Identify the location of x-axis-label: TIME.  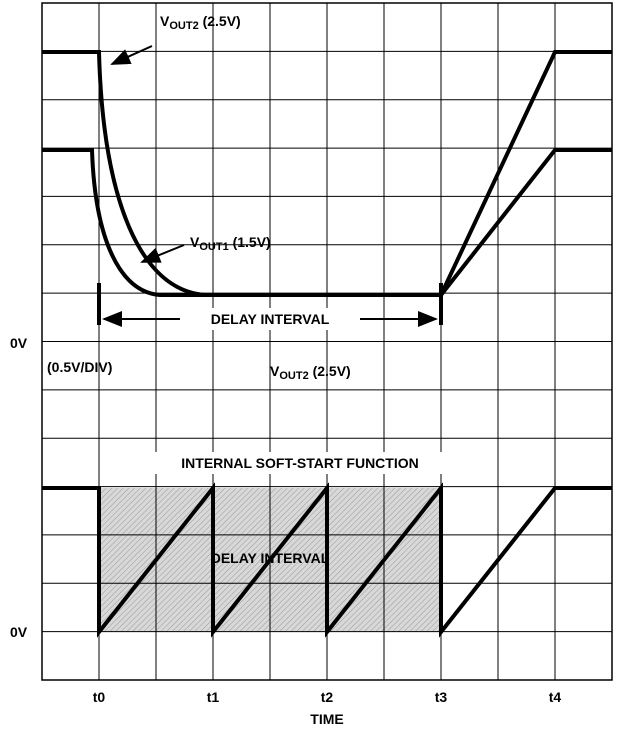
(326, 719).